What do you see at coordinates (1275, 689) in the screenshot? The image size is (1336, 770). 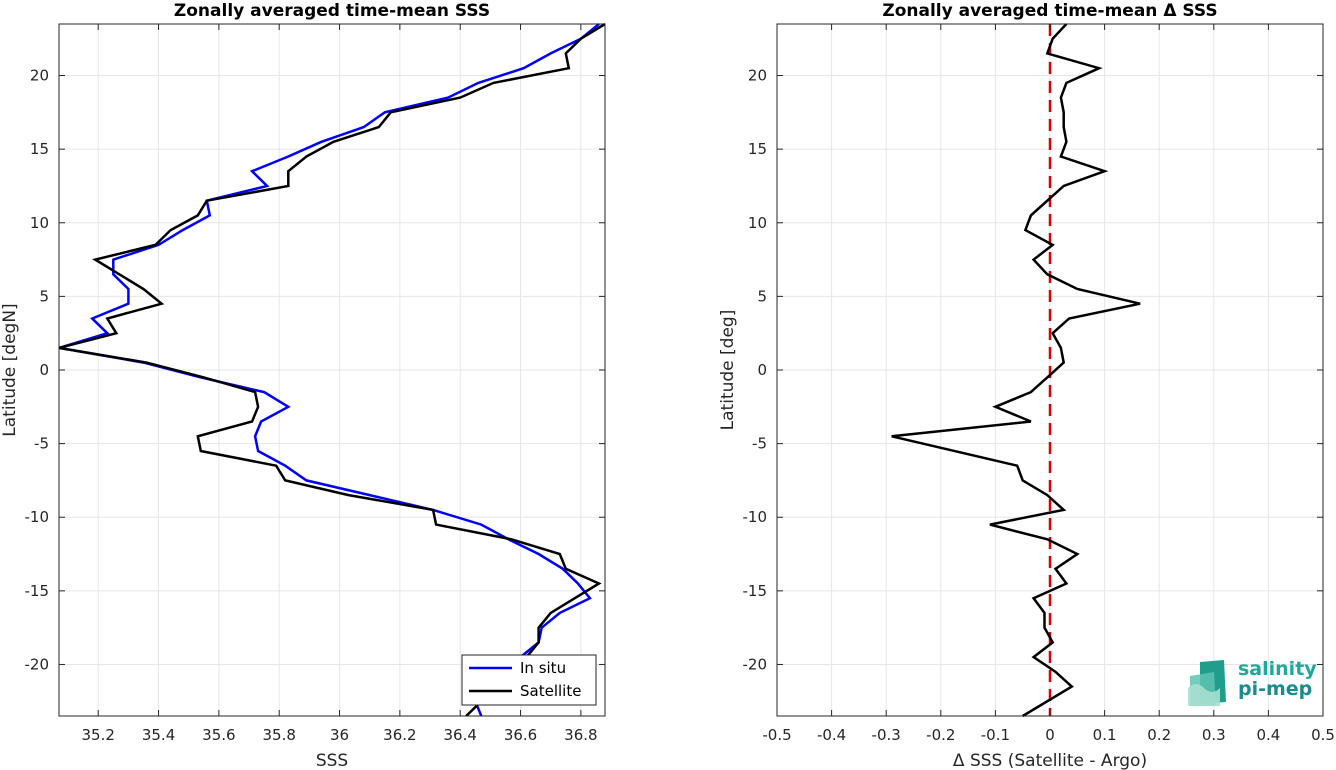 I see `logo-text-pi-mep: pi-mep` at bounding box center [1275, 689].